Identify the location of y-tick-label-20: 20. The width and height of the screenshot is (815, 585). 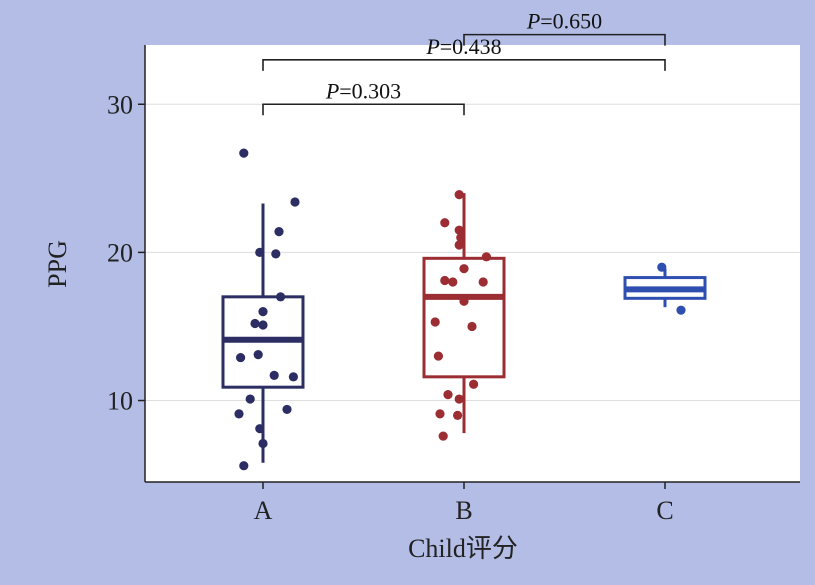
(120, 252).